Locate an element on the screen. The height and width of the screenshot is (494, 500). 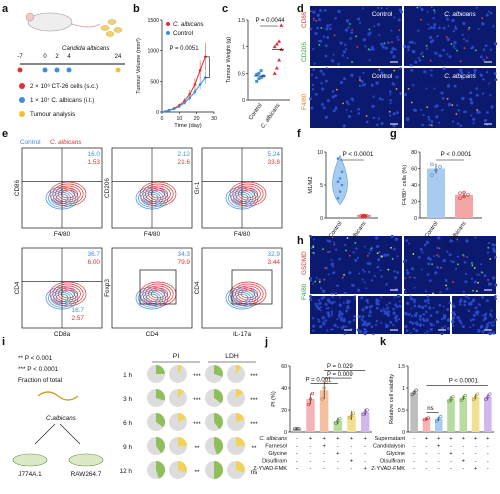
arrow-line is located at coordinates (45, 434).